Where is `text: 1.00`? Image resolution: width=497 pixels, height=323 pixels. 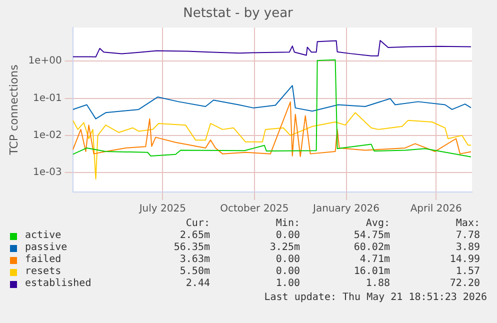 text: 1.00 is located at coordinates (287, 284).